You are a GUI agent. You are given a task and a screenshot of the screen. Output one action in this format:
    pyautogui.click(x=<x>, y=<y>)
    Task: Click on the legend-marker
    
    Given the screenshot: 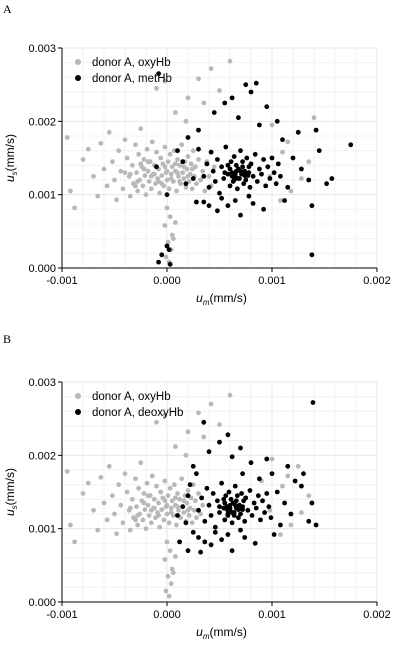 What is the action you would take?
    pyautogui.click(x=78, y=396)
    